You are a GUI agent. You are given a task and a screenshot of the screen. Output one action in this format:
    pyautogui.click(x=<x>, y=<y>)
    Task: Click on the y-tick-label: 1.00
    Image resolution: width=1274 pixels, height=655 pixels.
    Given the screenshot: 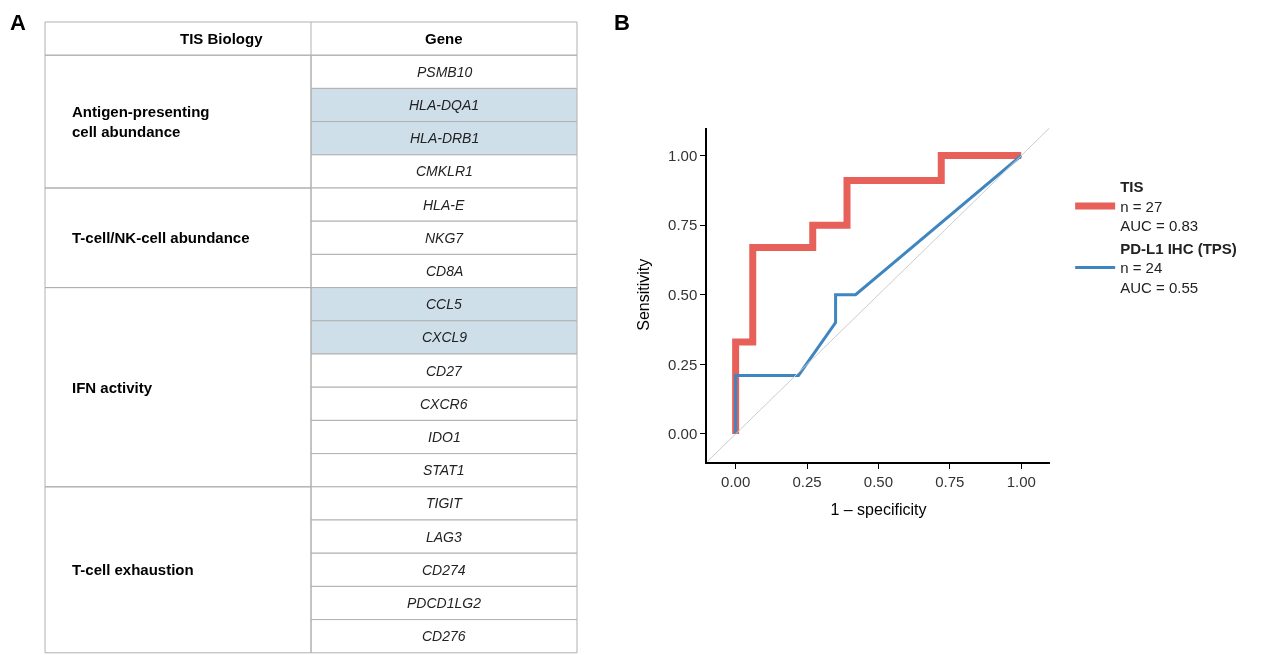 What is the action you would take?
    pyautogui.click(x=683, y=155)
    